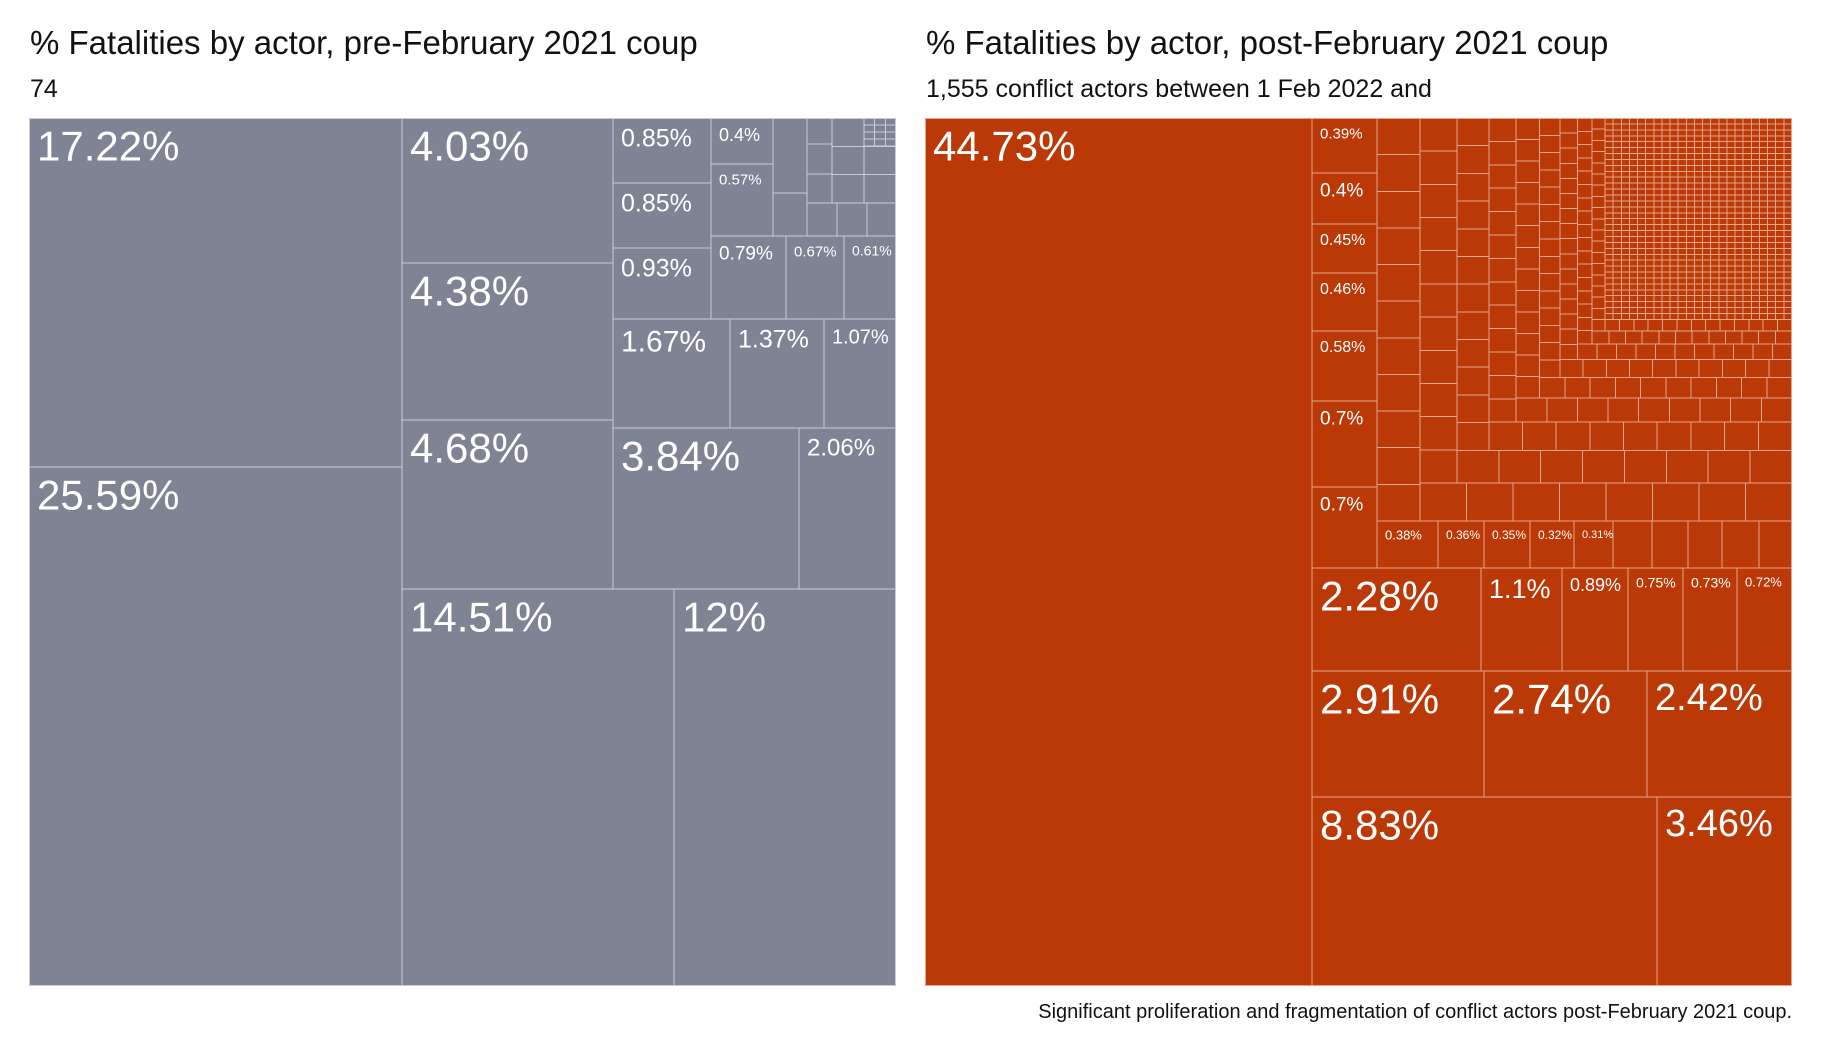  I want to click on treemap-cell-label: 0.79%, so click(746, 254).